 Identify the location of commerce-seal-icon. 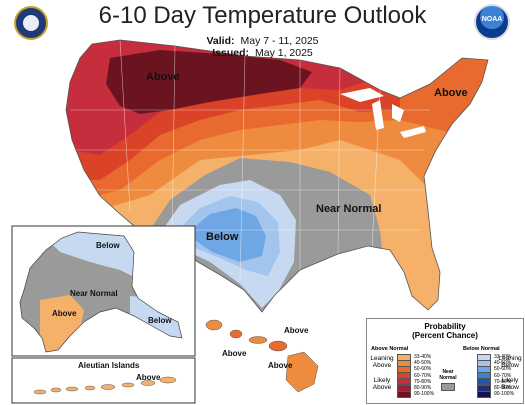
(31, 23).